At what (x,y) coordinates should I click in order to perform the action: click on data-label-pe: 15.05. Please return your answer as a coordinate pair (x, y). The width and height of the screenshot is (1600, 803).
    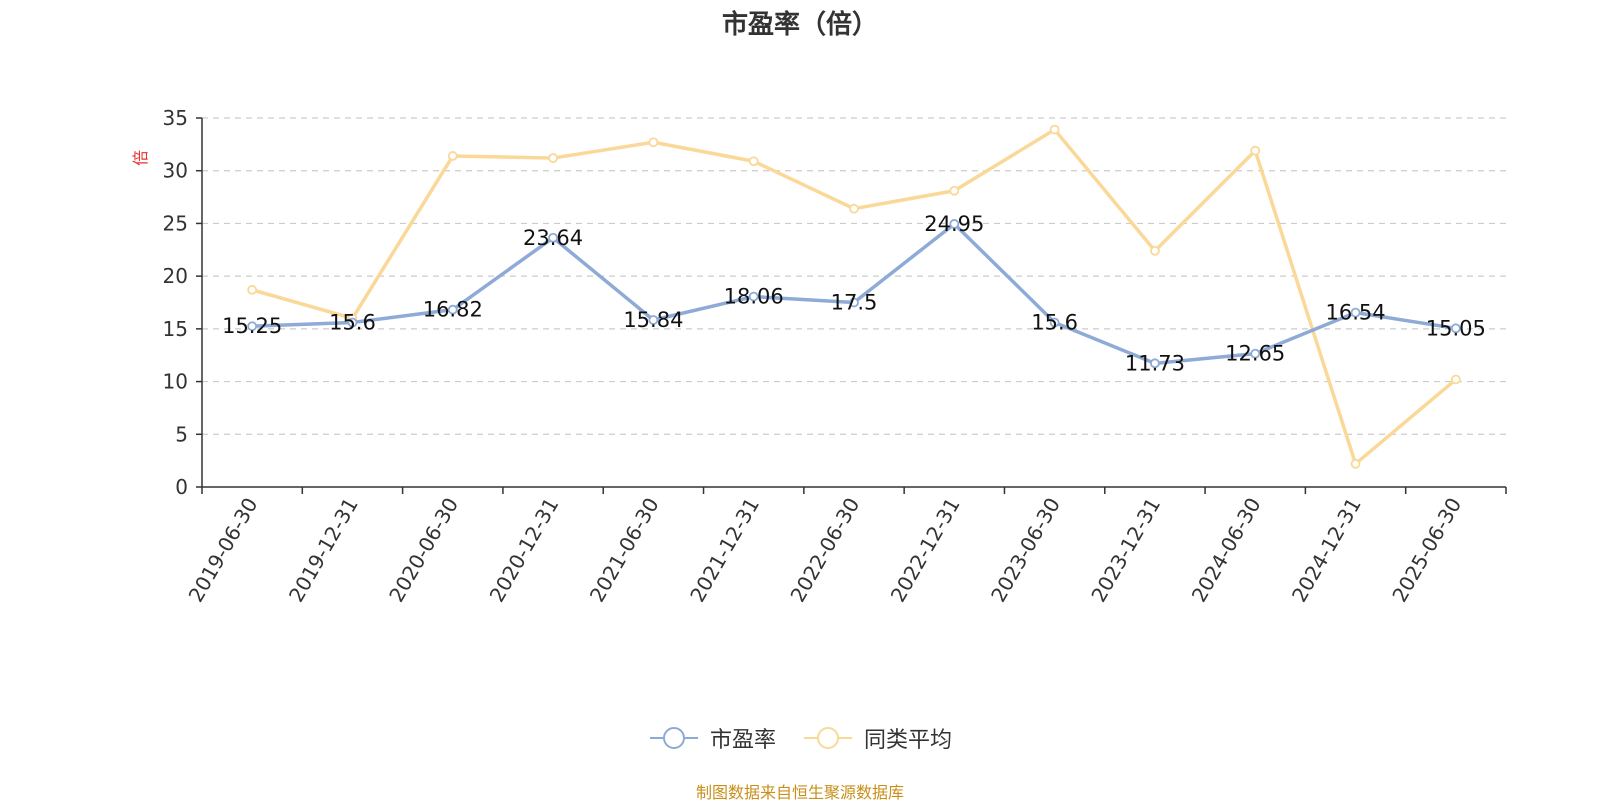
    Looking at the image, I should click on (1456, 328).